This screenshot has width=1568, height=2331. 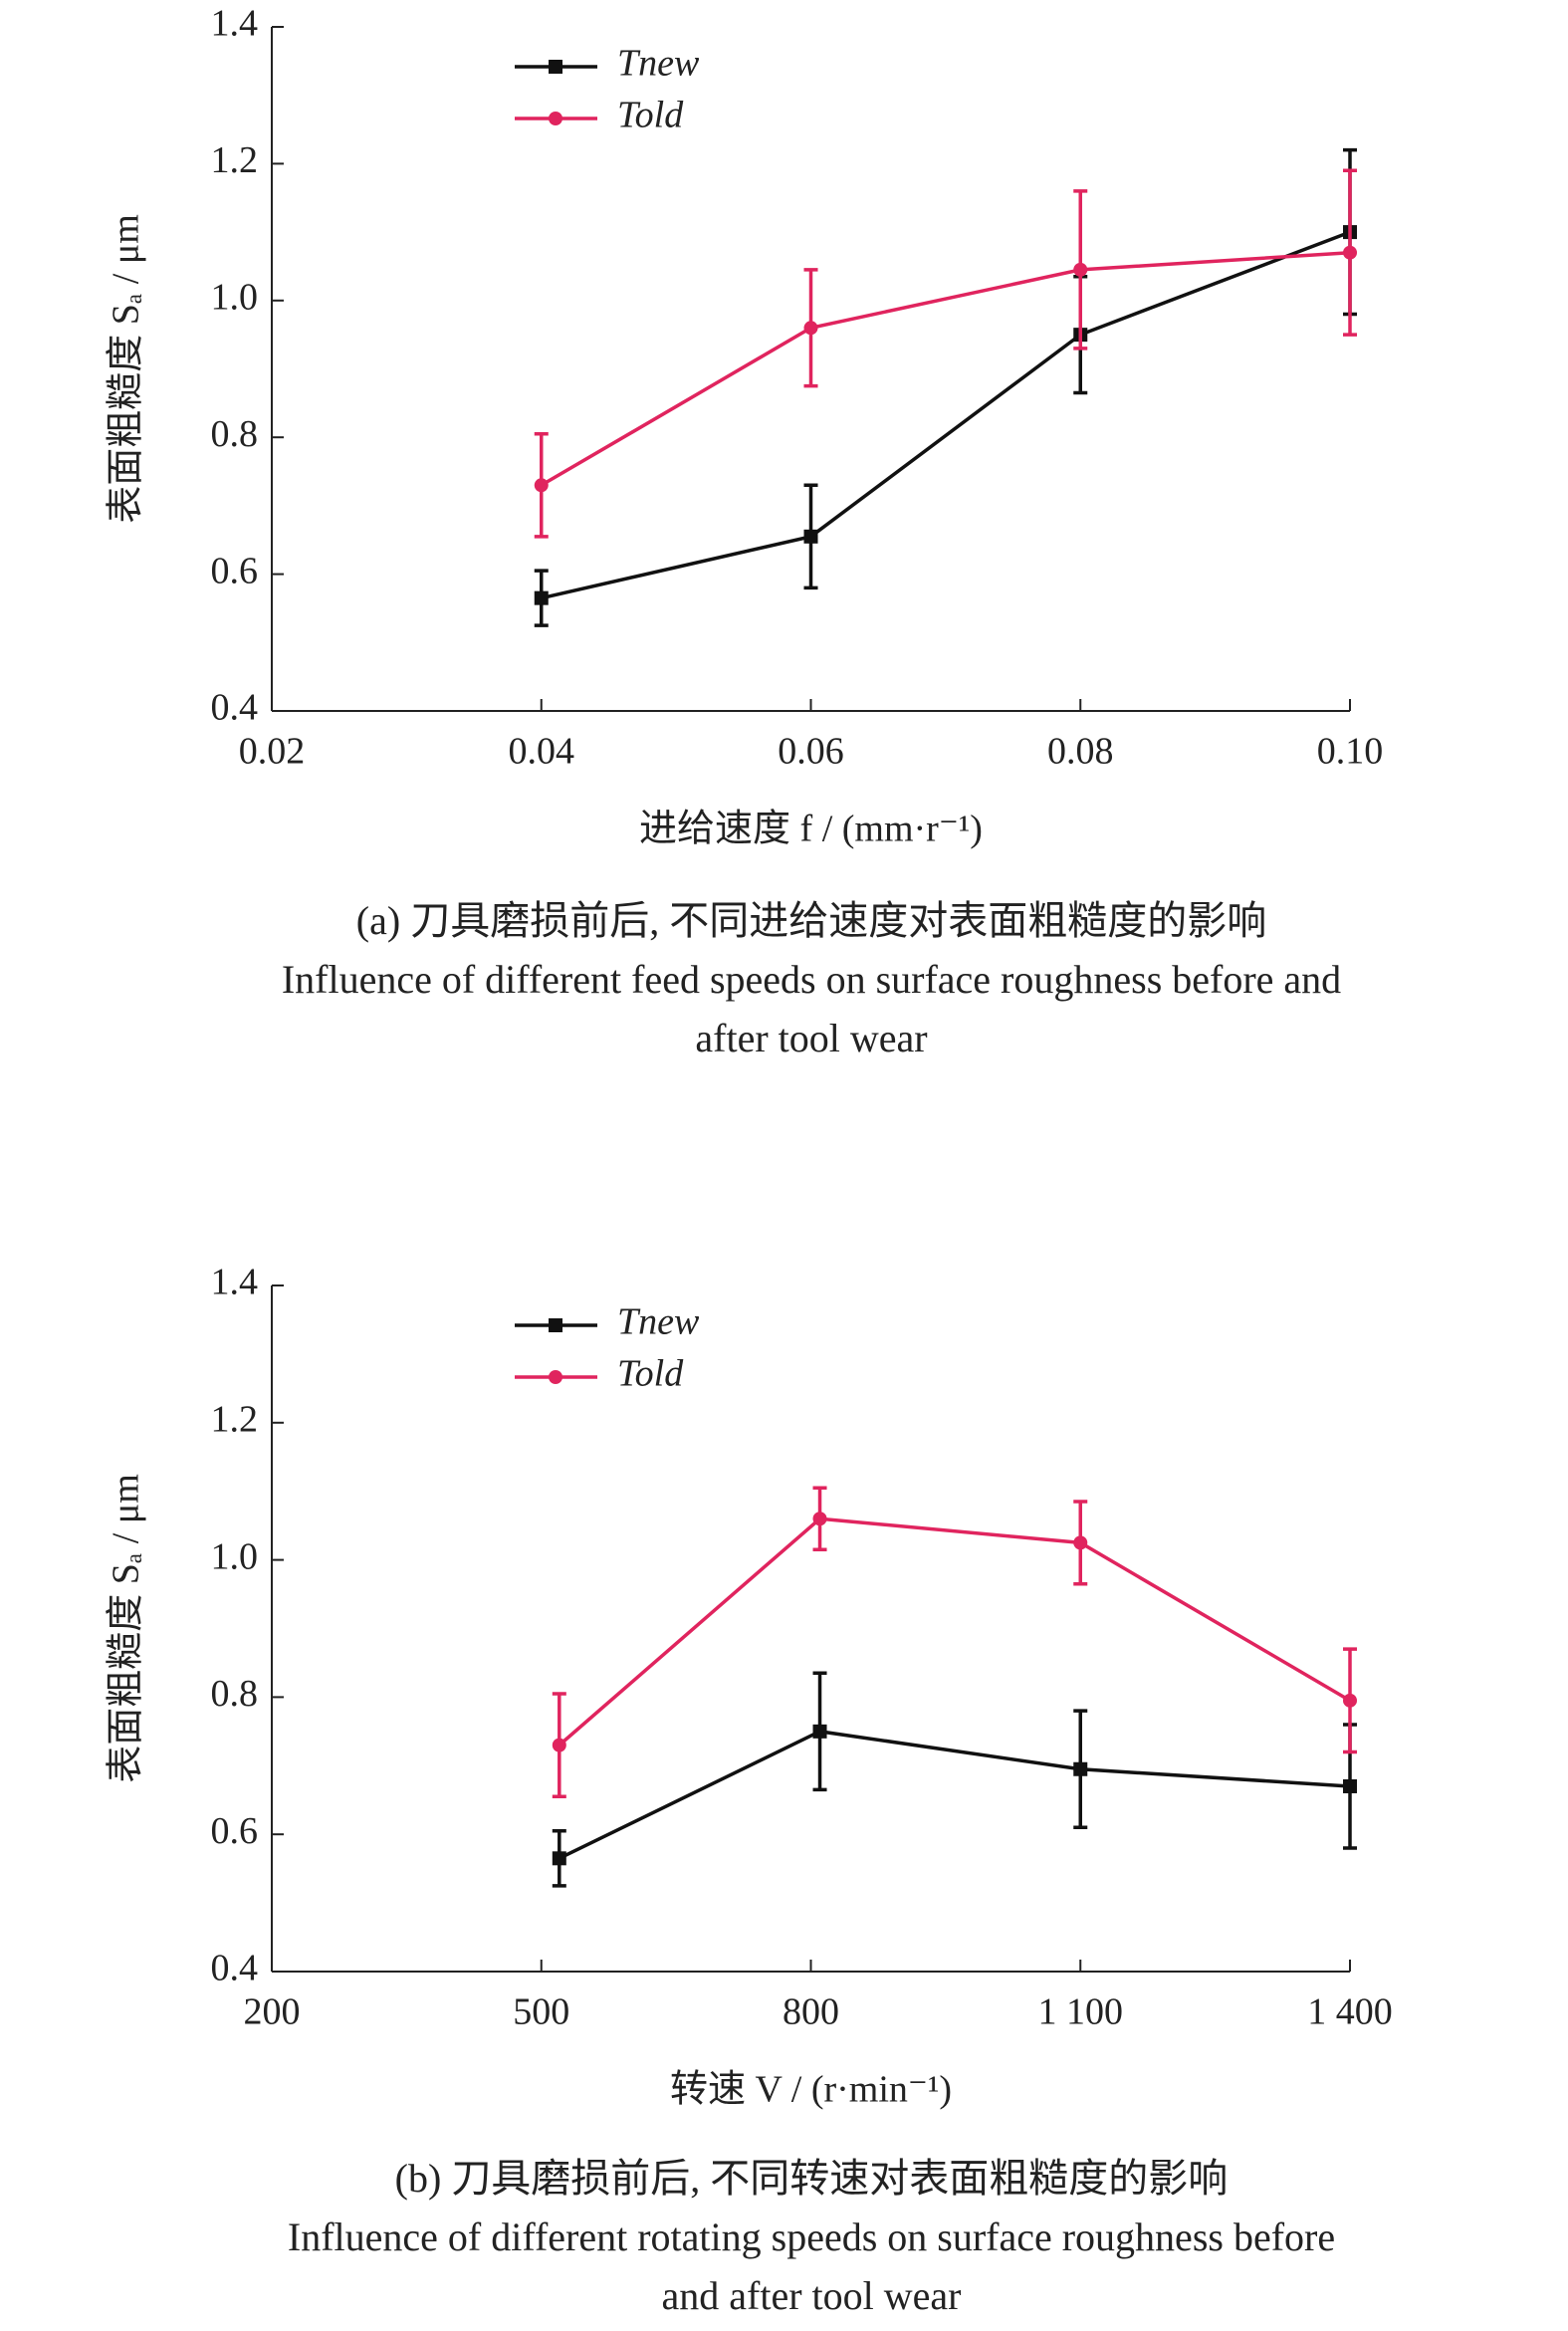 What do you see at coordinates (1080, 752) in the screenshot?
I see `x-tick-label: 0.08` at bounding box center [1080, 752].